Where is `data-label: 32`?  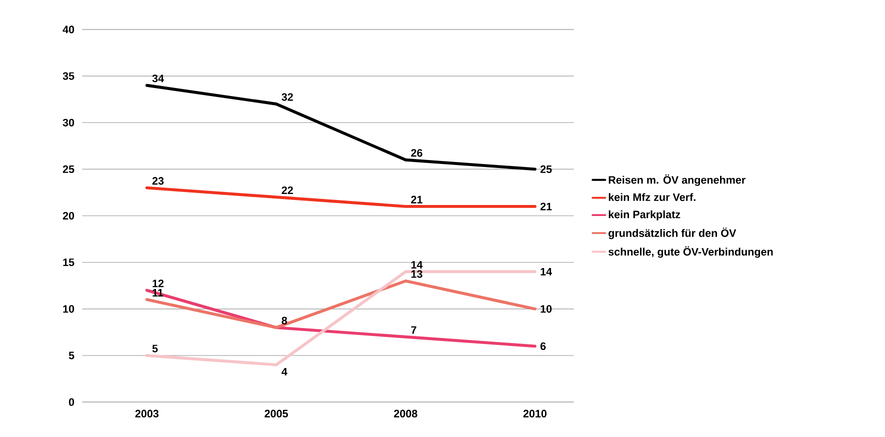
data-label: 32 is located at coordinates (287, 96).